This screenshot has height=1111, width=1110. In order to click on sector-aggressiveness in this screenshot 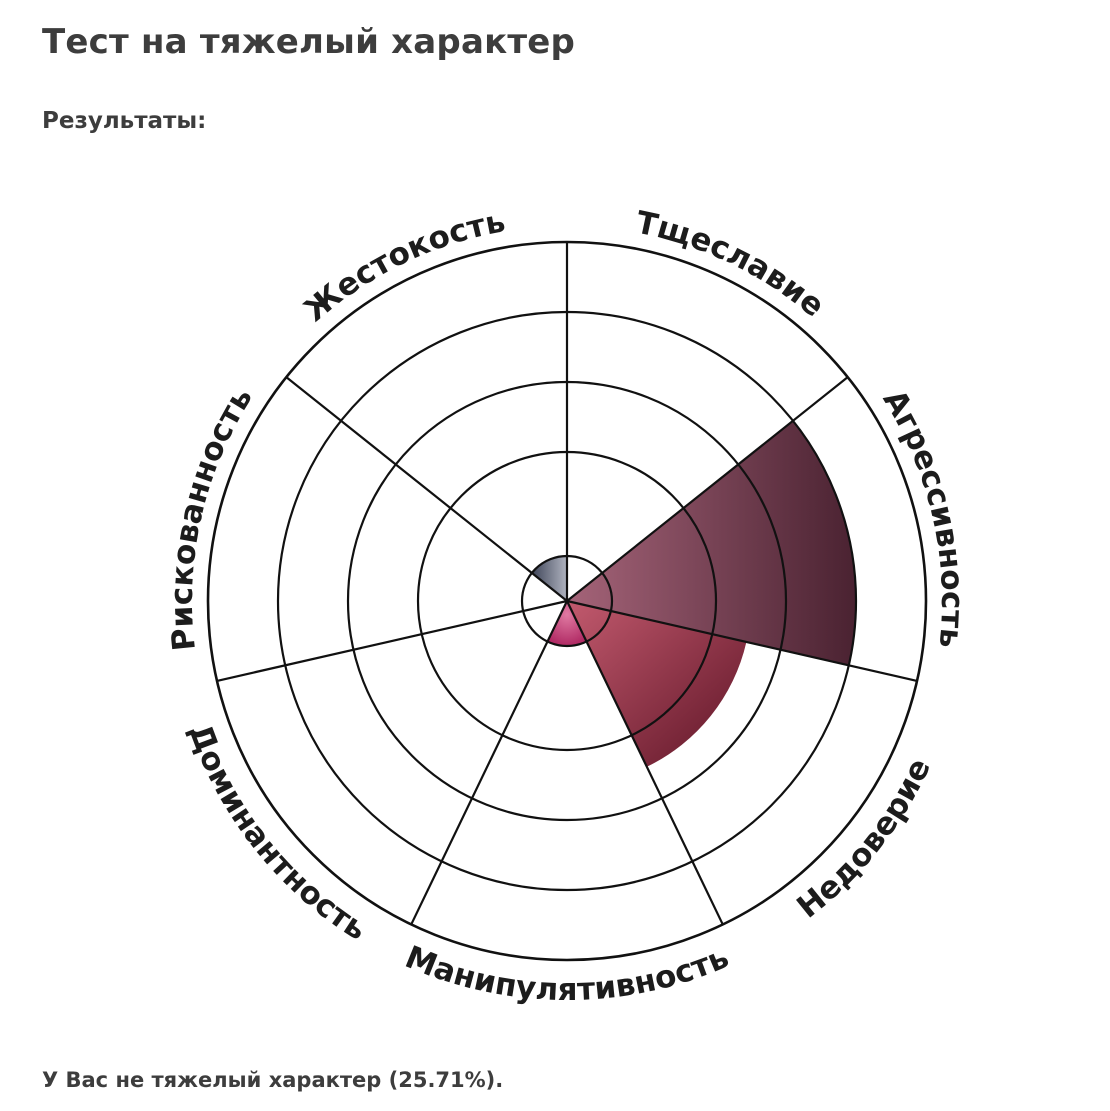, I will do `click(711, 543)`.